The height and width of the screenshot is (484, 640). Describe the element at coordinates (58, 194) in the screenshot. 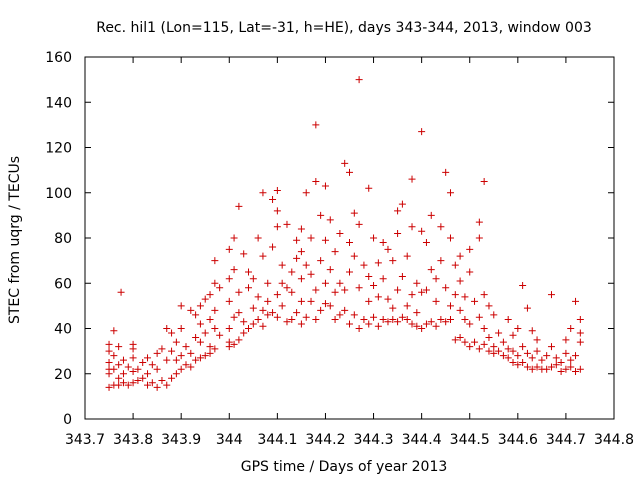

I see `y-tick-label: 100` at that location.